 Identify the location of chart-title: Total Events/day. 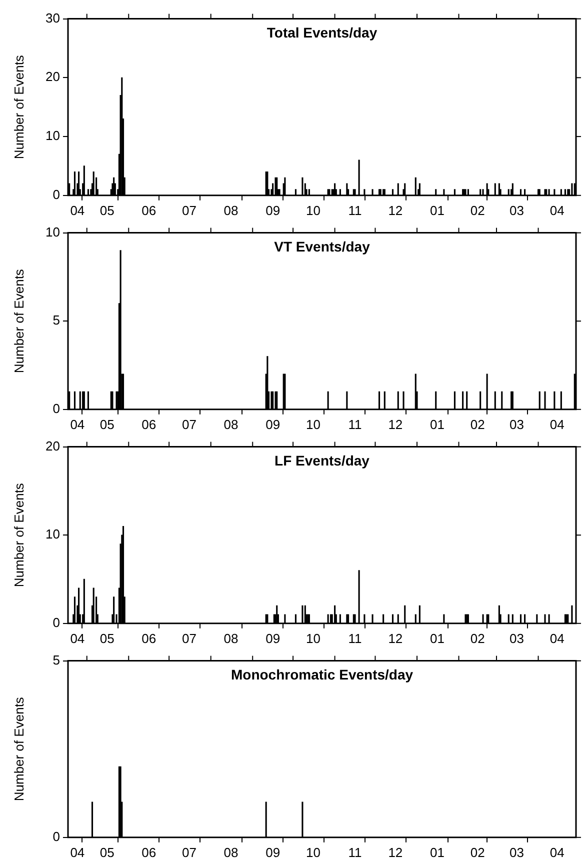
(322, 32).